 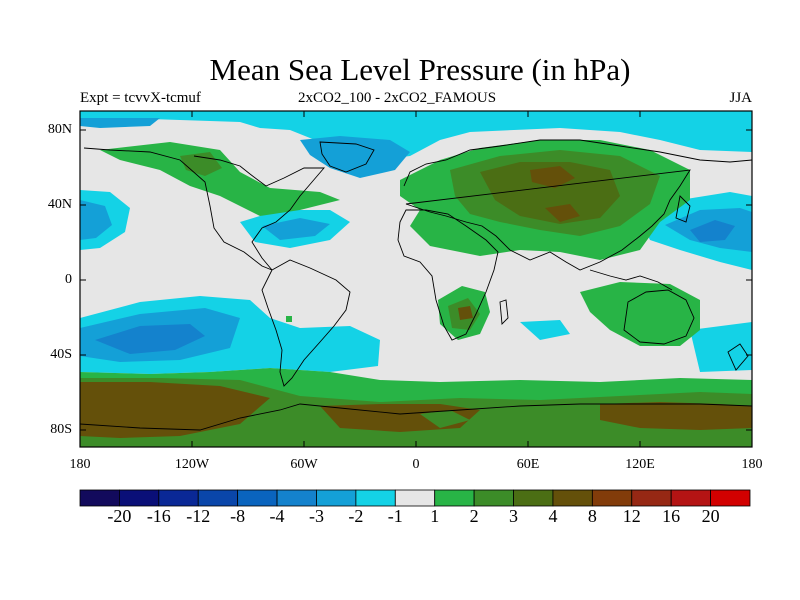 I want to click on lon-tick-label: 60E, so click(x=528, y=464).